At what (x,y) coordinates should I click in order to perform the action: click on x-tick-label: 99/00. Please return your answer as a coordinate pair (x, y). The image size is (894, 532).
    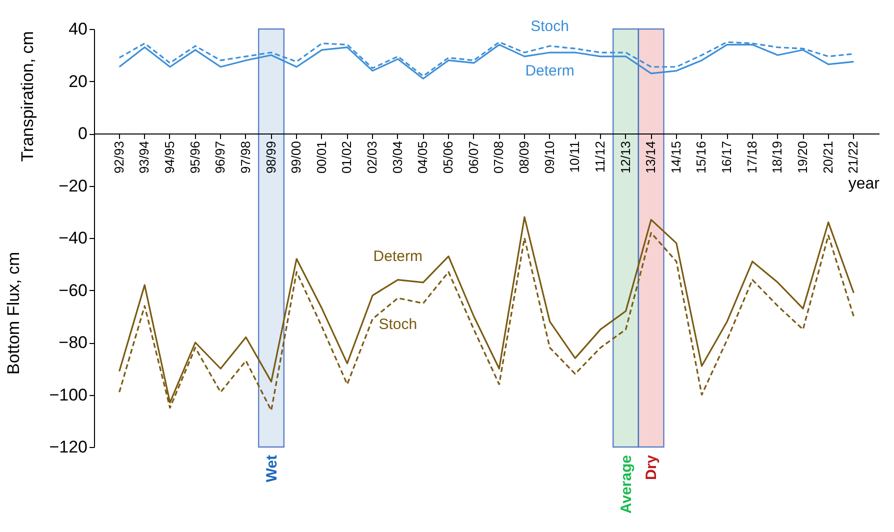
    Looking at the image, I should click on (296, 157).